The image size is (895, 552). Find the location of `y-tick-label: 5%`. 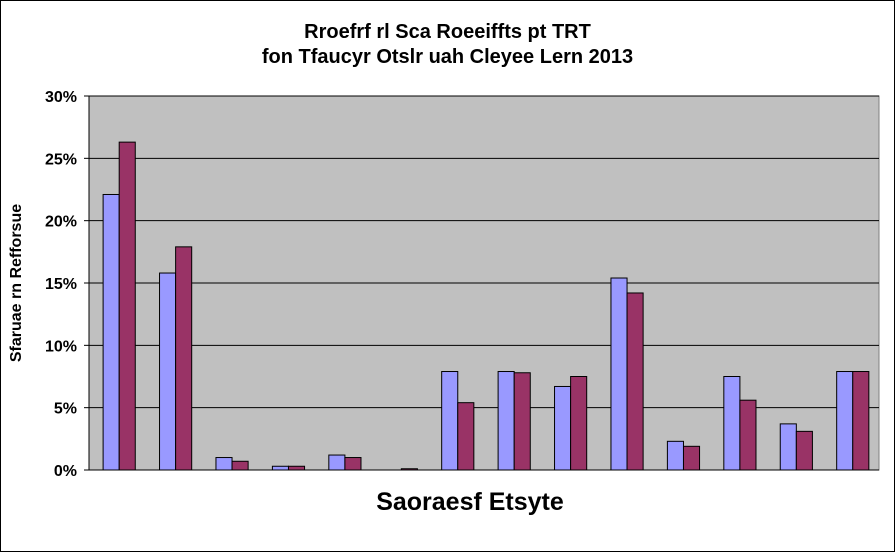

y-tick-label: 5% is located at coordinates (65, 409).